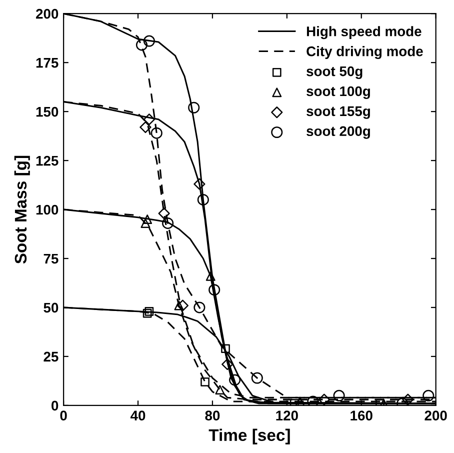 Image resolution: width=454 pixels, height=453 pixels. Describe the element at coordinates (212, 415) in the screenshot. I see `x-tick-label: 80` at that location.